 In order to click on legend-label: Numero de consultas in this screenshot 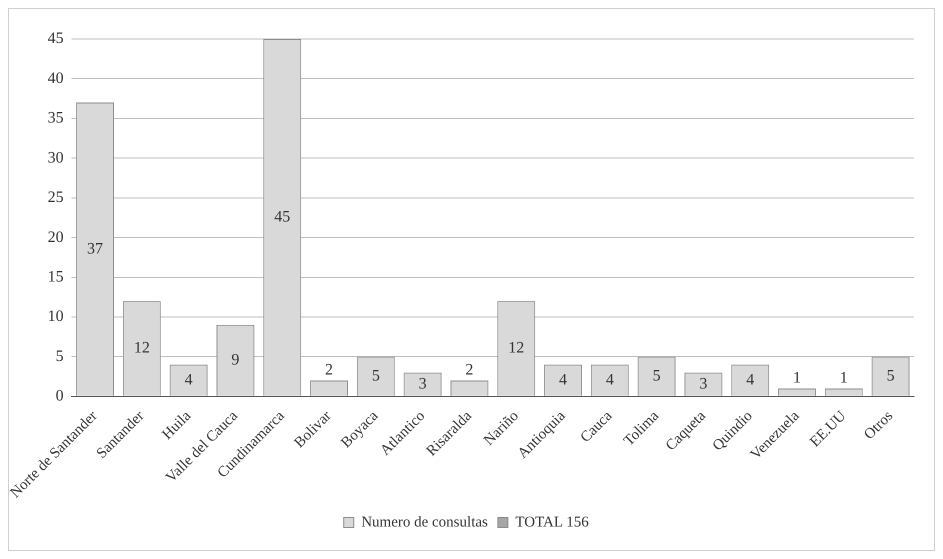, I will do `click(424, 522)`.